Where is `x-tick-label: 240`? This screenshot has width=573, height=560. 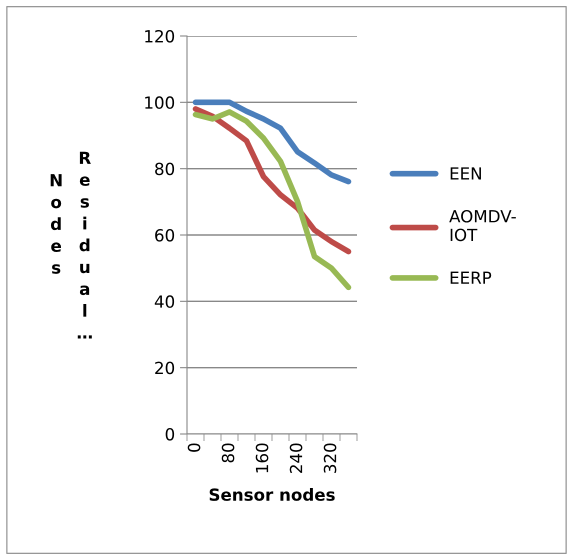 x-tick-label: 240 is located at coordinates (296, 458).